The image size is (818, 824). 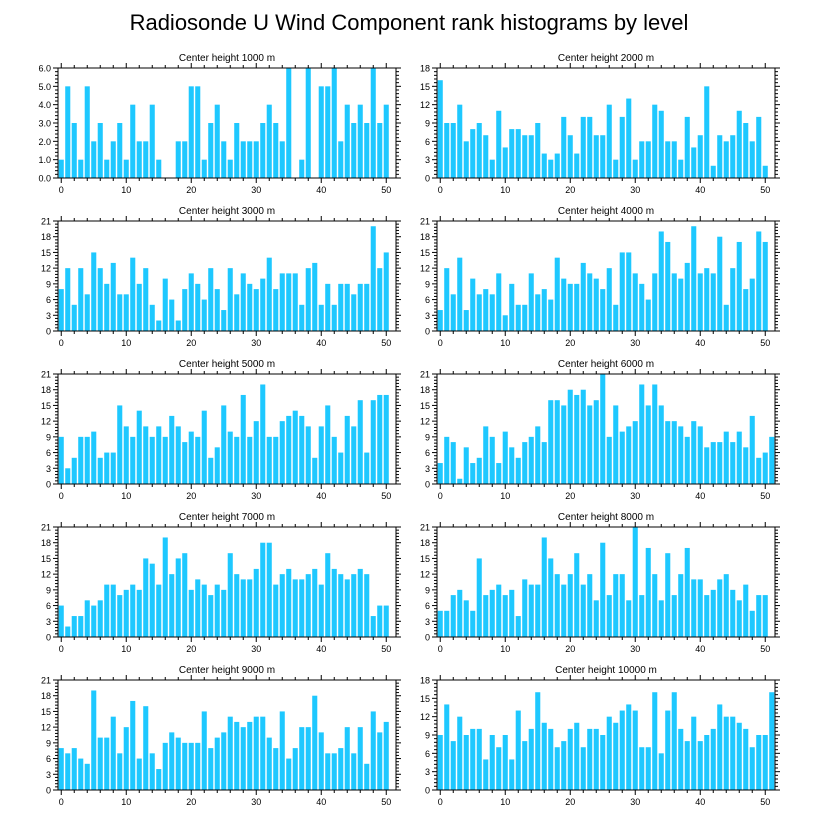 What do you see at coordinates (44, 105) in the screenshot?
I see `y-tick-label: 4.0` at bounding box center [44, 105].